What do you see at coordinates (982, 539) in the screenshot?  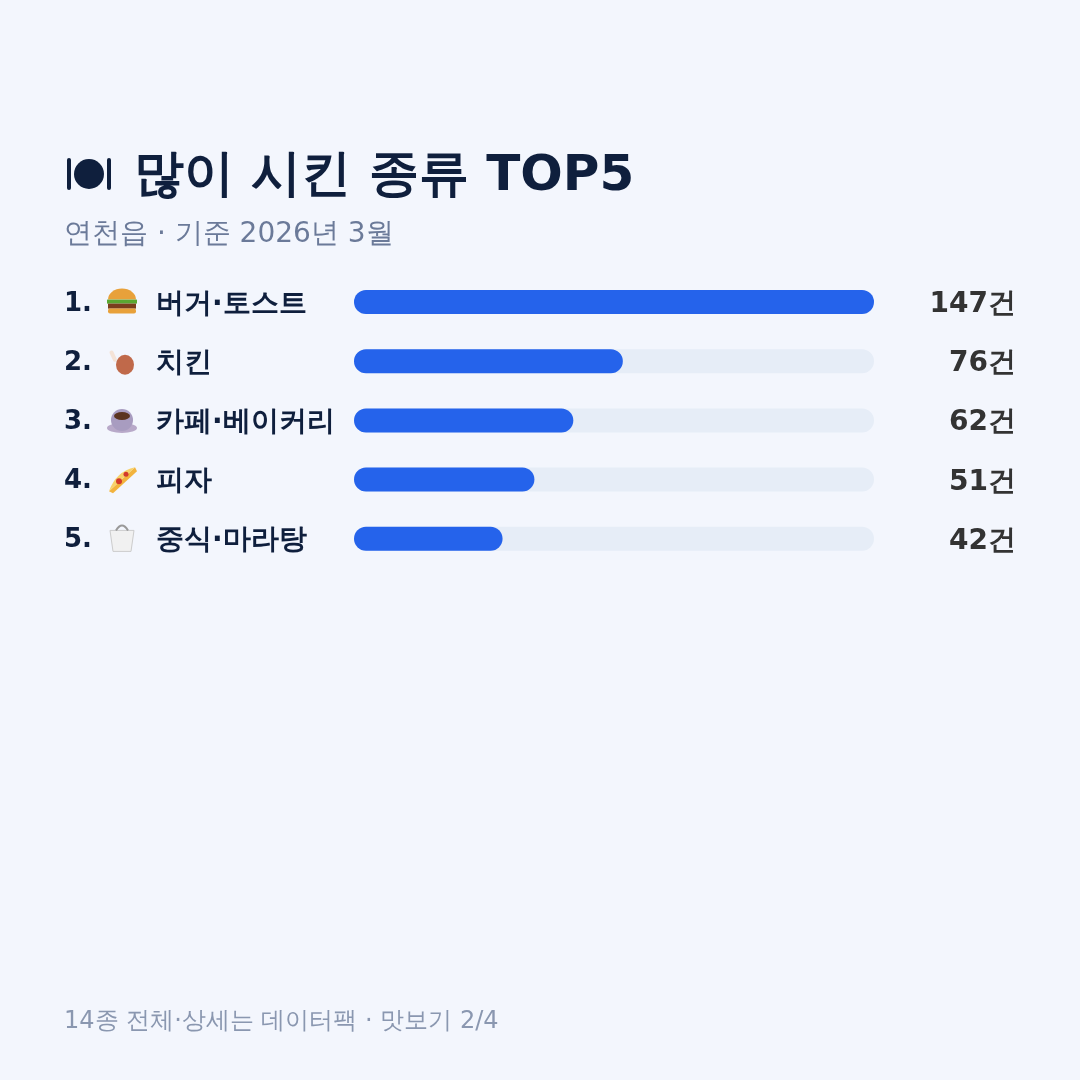 I see `data-label: 42건` at bounding box center [982, 539].